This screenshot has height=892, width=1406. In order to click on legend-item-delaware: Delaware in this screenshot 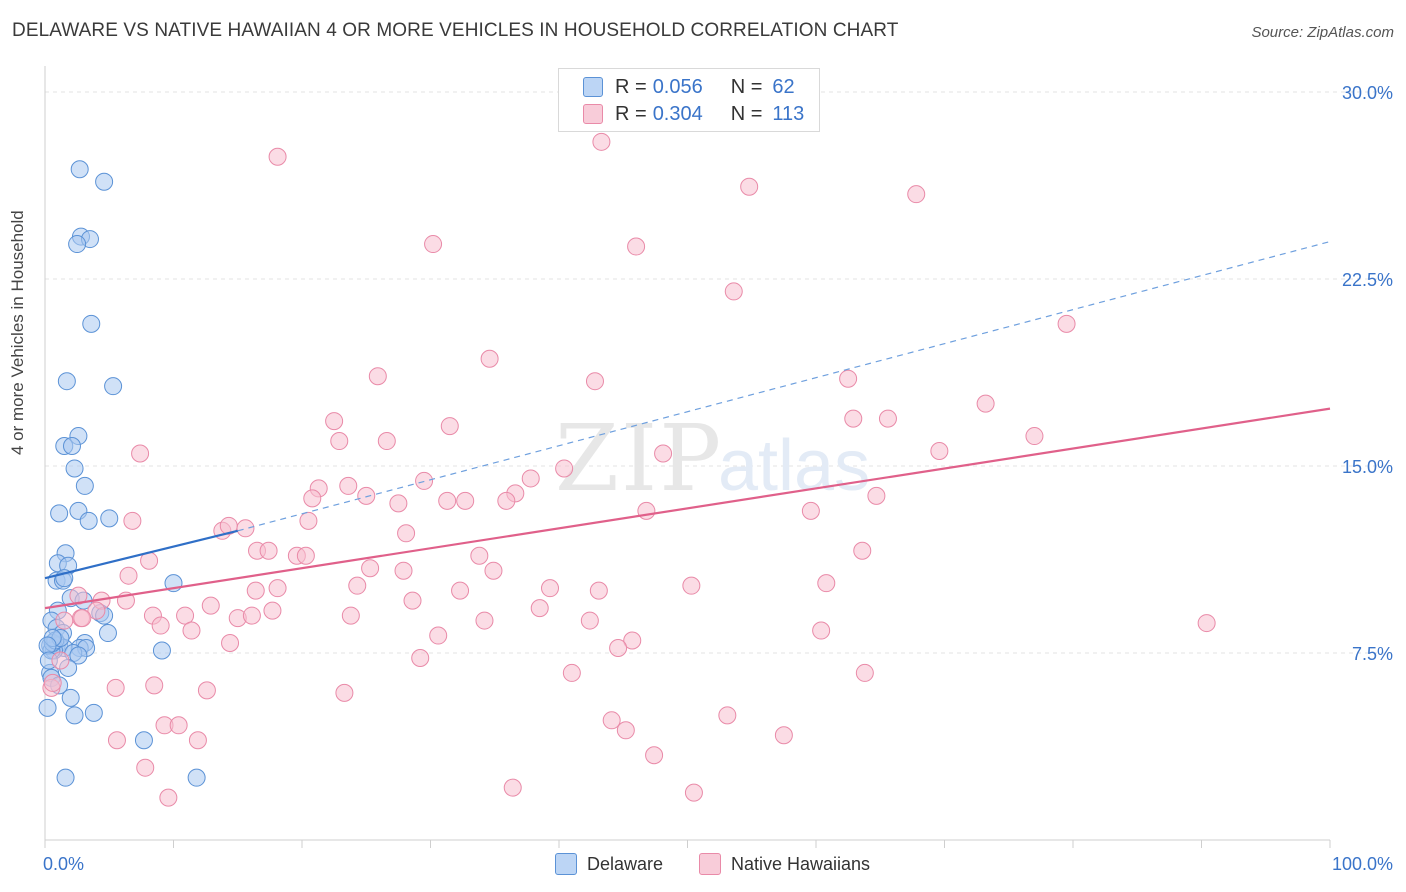, I will do `click(609, 864)`.